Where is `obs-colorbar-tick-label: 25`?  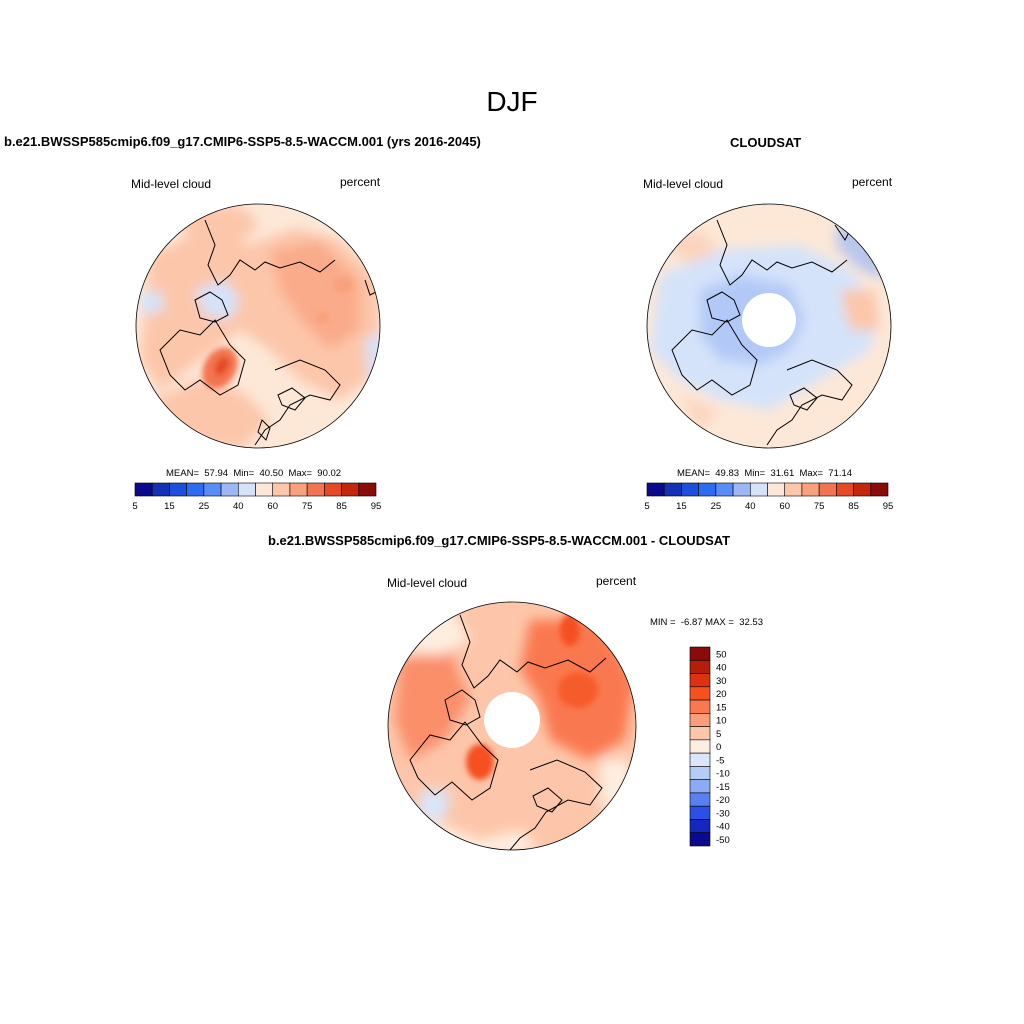
obs-colorbar-tick-label: 25 is located at coordinates (716, 506).